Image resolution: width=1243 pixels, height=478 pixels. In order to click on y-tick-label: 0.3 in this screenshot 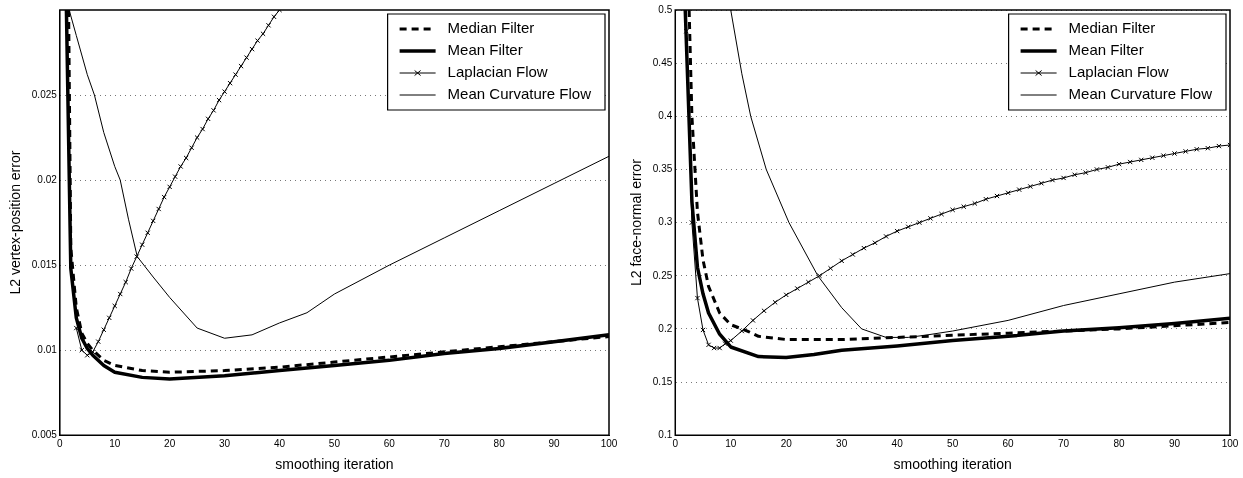, I will do `click(665, 222)`.